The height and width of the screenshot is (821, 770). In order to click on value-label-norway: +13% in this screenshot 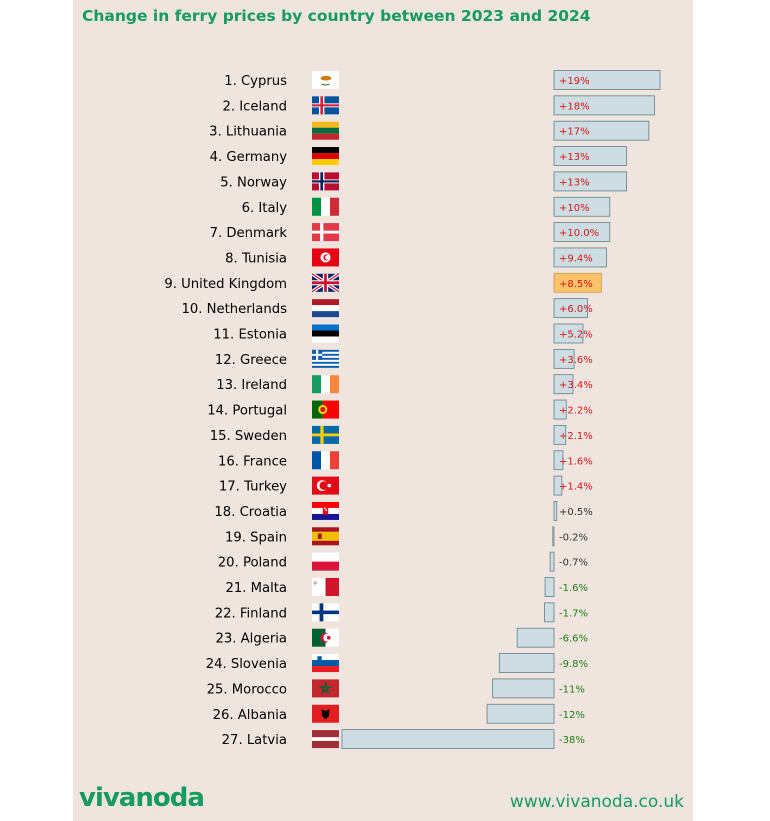, I will do `click(574, 182)`.